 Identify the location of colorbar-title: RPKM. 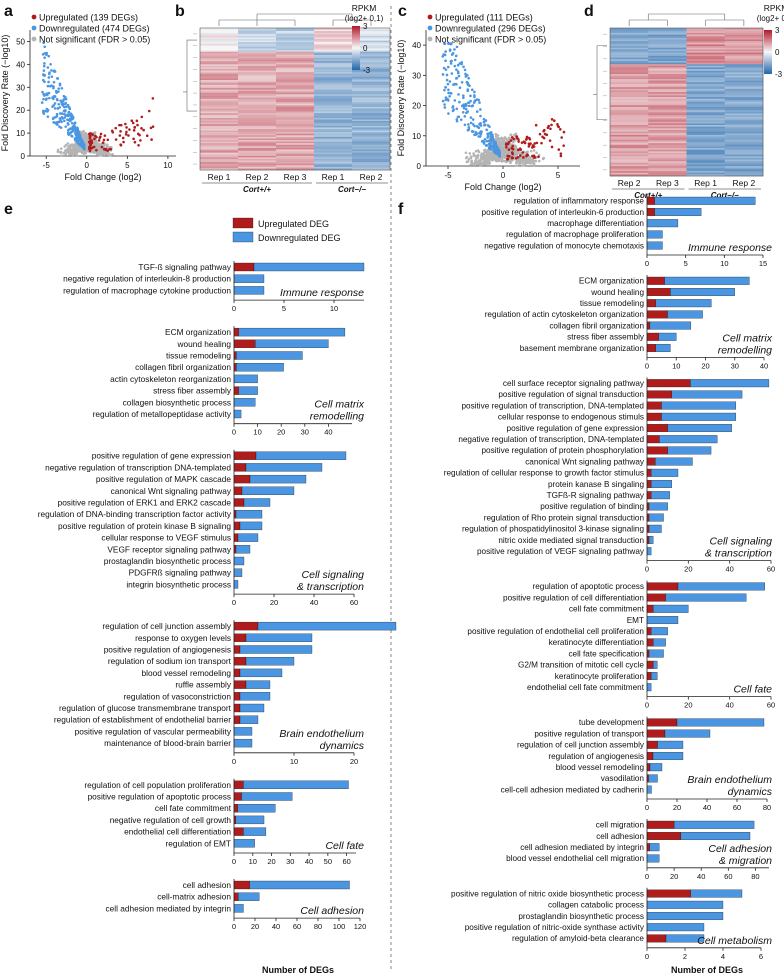
(774, 8).